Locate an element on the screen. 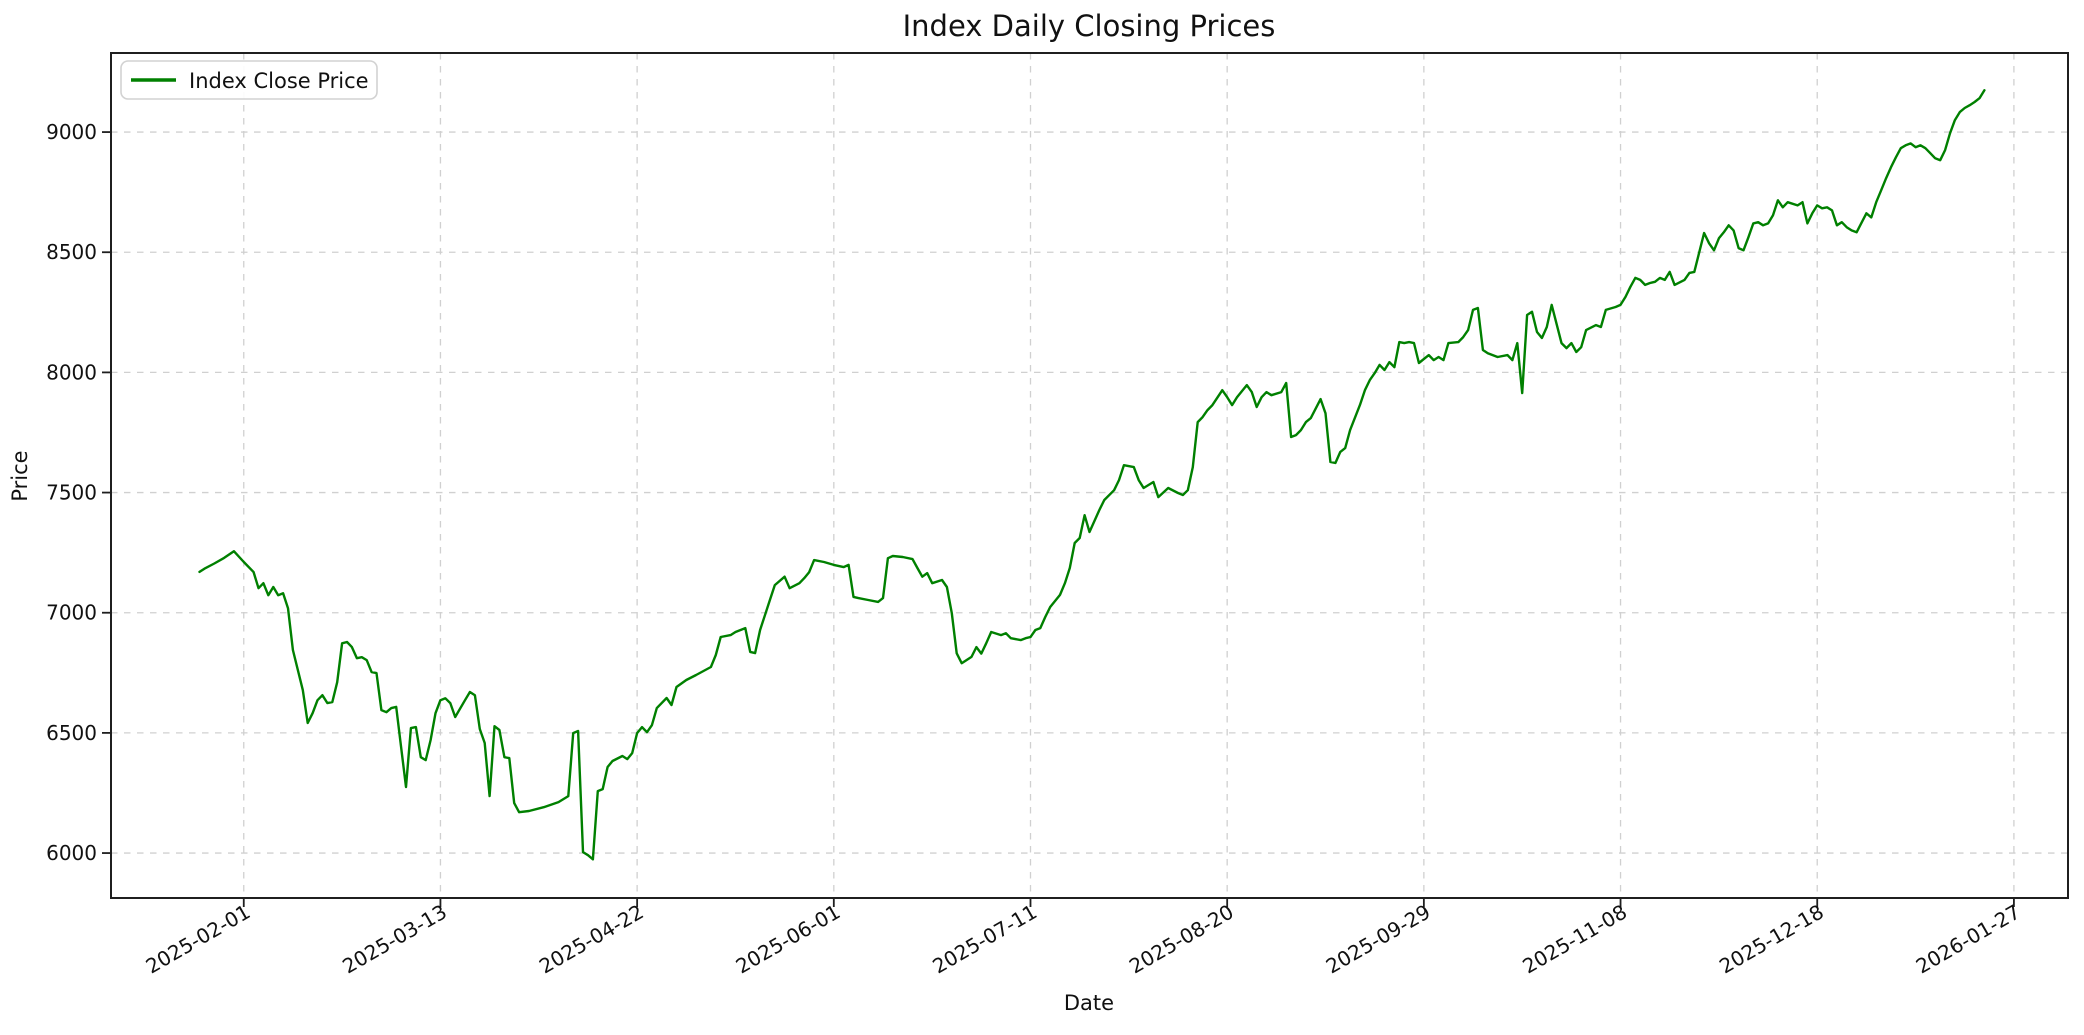 Image resolution: width=2084 pixels, height=1035 pixels. x-tick-label: 2025-02-01 is located at coordinates (198, 939).